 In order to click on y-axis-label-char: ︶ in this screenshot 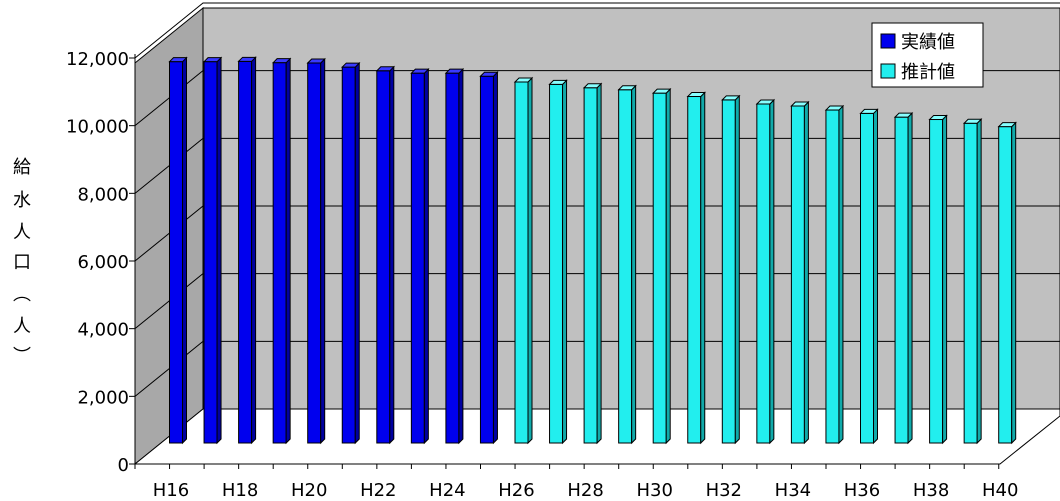, I will do `click(22, 356)`.